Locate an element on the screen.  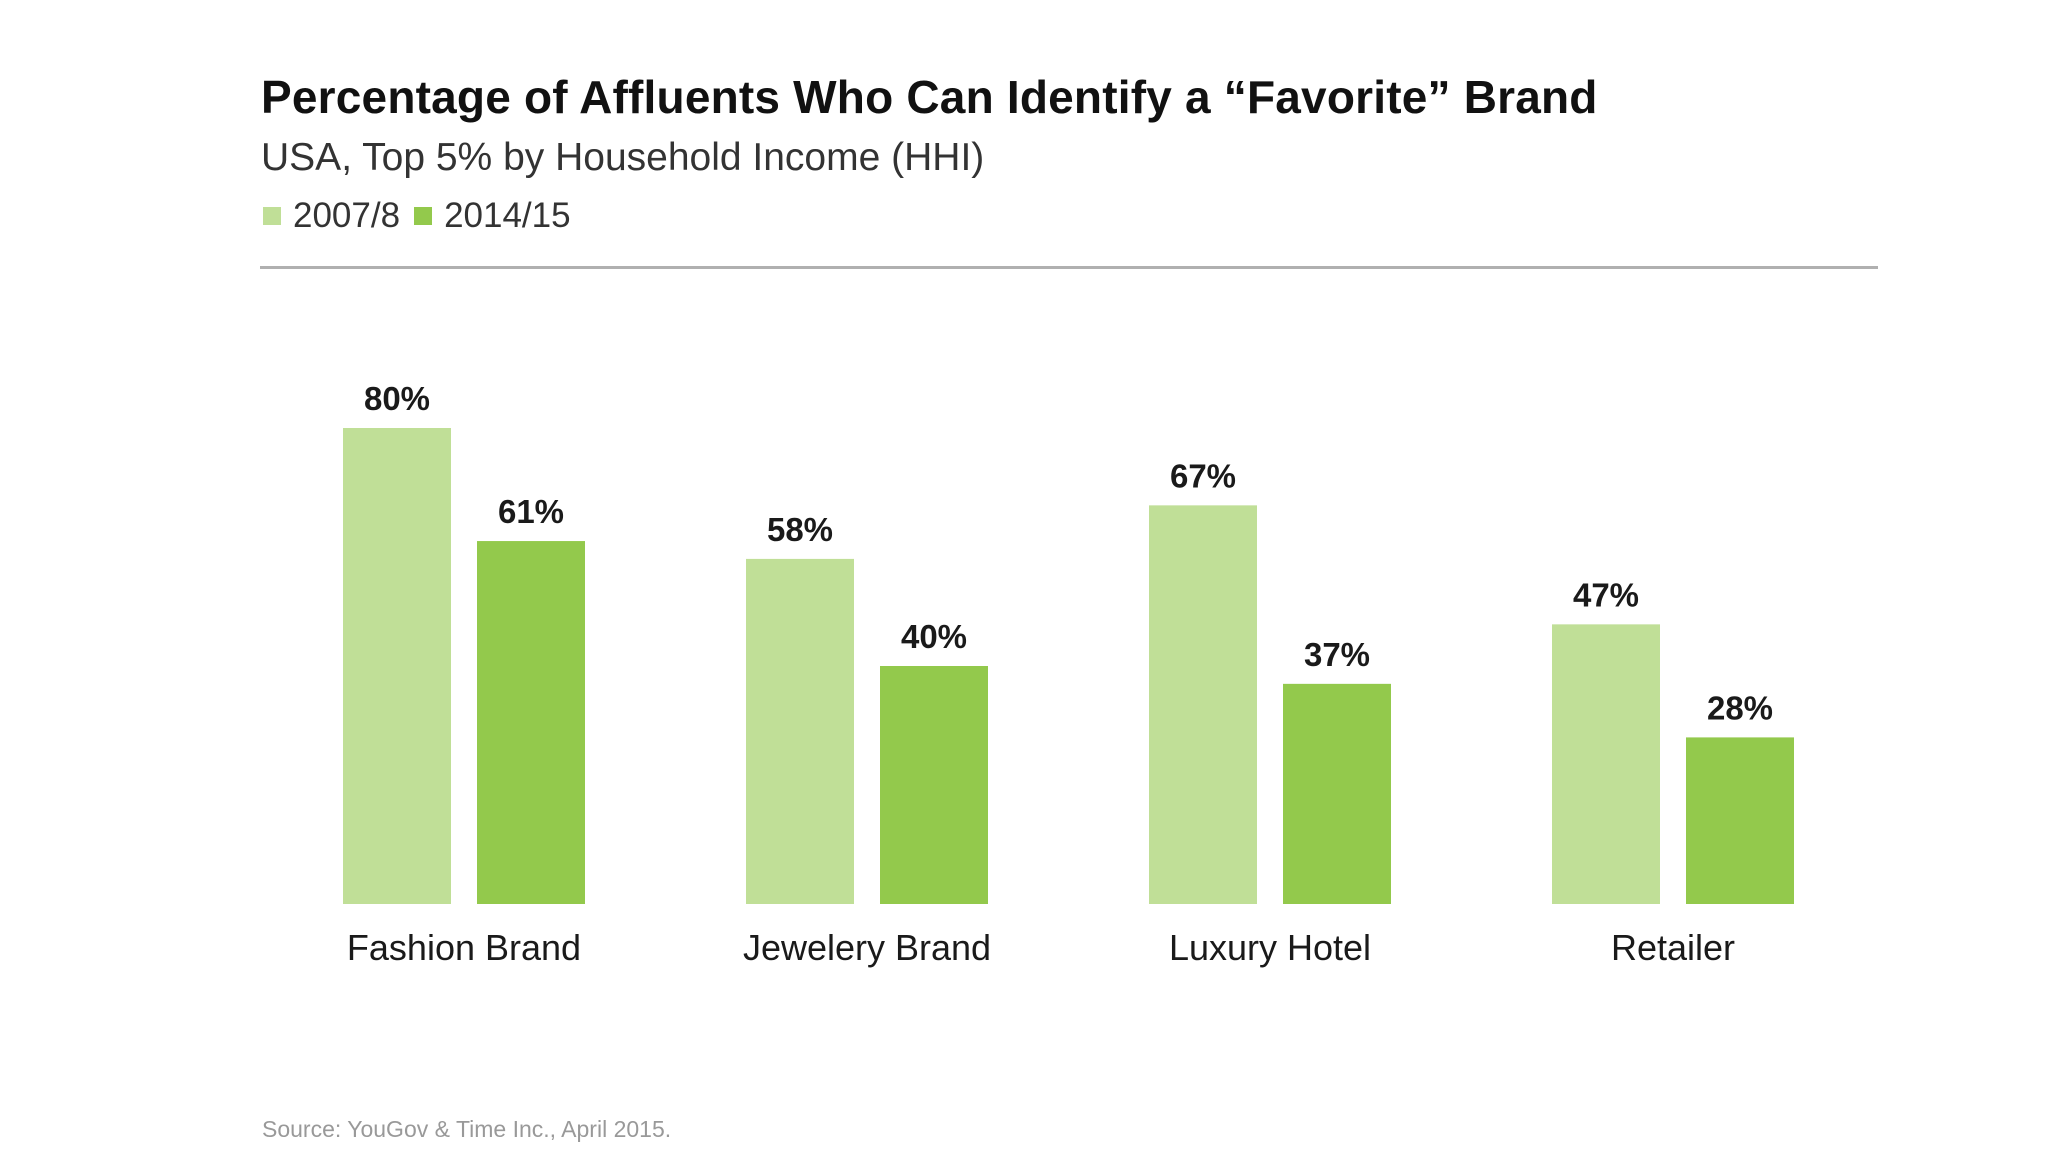
data-label-series-2-fashion-brand: 61% is located at coordinates (531, 511).